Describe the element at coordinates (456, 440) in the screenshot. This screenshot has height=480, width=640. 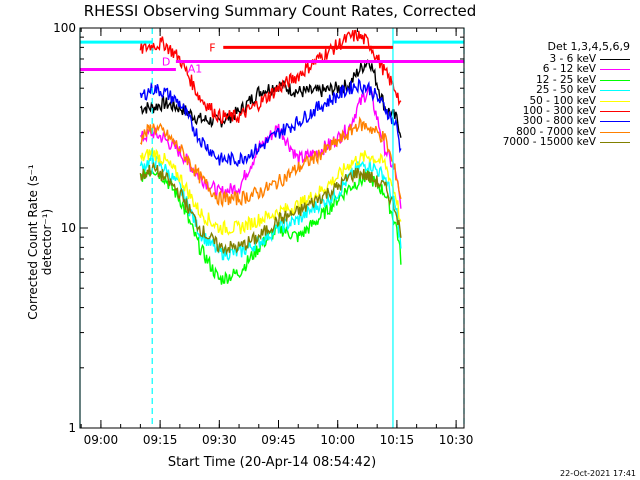
I see `x-tick-label: 10:30` at that location.